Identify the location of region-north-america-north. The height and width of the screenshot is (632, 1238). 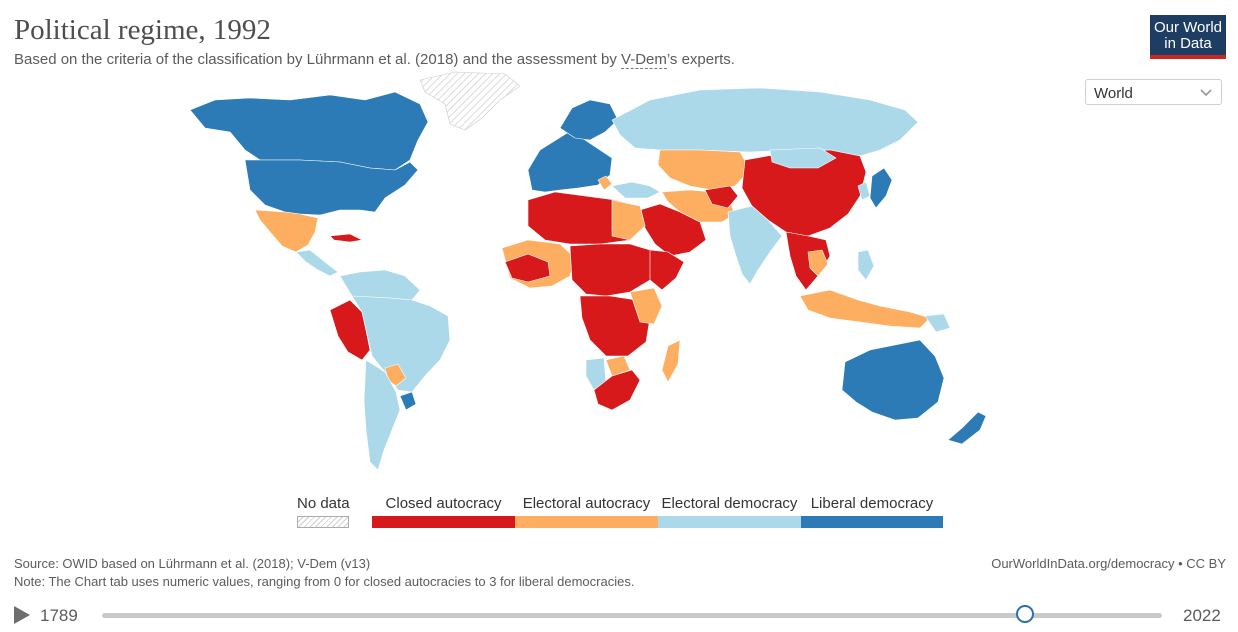
(309, 131).